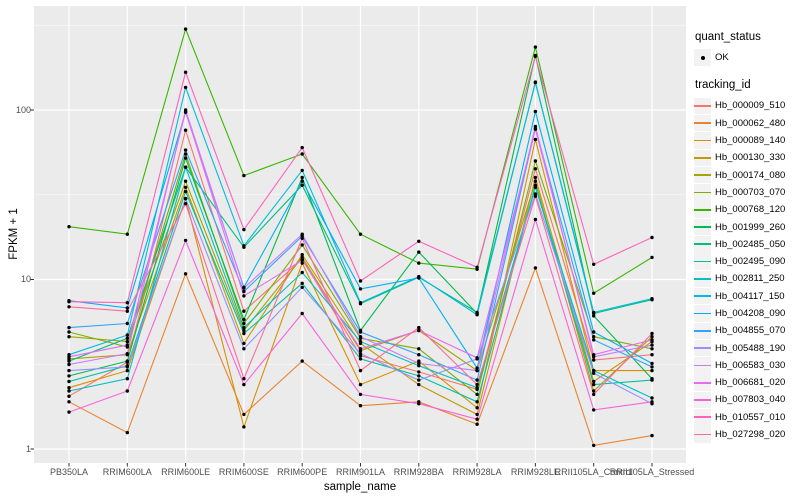  Describe the element at coordinates (750, 400) in the screenshot. I see `legend-item-label: Hb_007803_040` at that location.